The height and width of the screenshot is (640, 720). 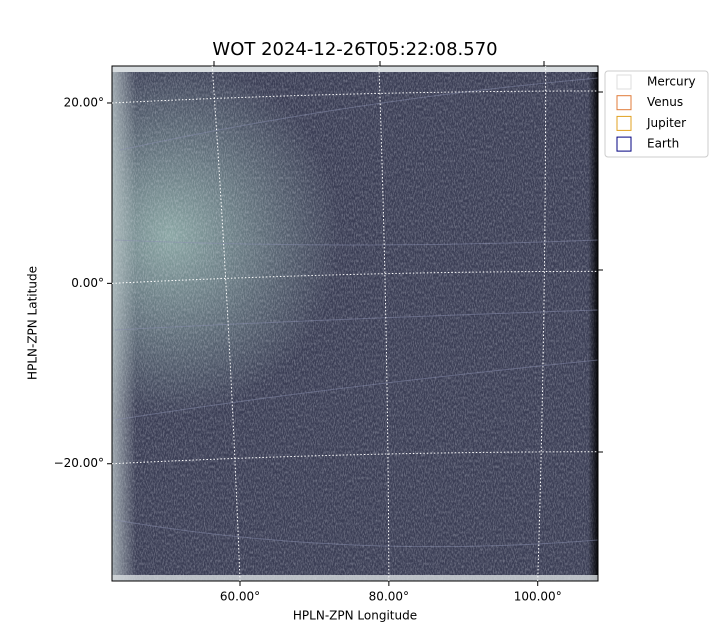 What do you see at coordinates (79, 463) in the screenshot?
I see `y-tick-label: −20.00°` at bounding box center [79, 463].